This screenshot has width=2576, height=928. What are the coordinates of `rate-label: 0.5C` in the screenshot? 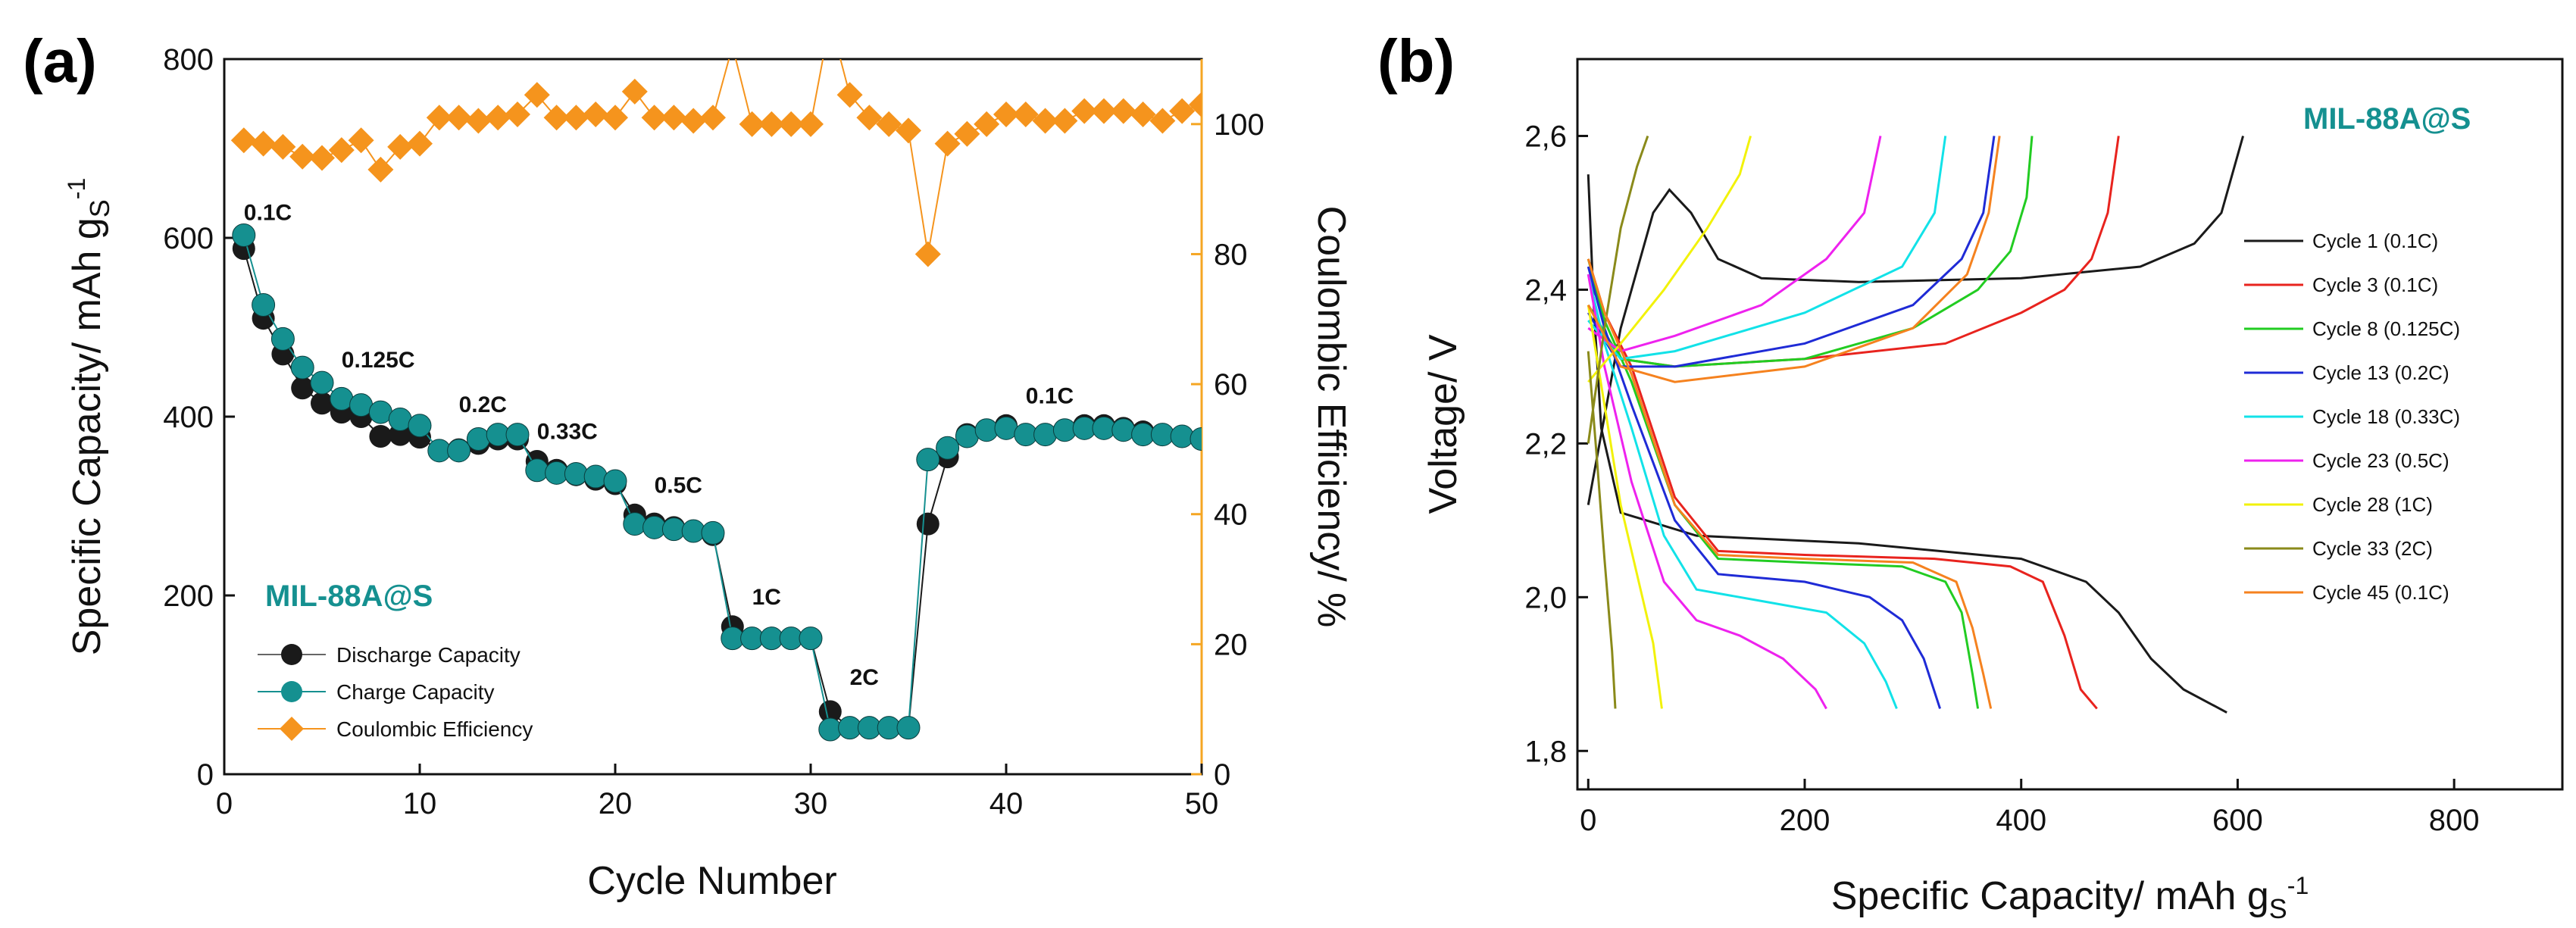 It's located at (679, 485).